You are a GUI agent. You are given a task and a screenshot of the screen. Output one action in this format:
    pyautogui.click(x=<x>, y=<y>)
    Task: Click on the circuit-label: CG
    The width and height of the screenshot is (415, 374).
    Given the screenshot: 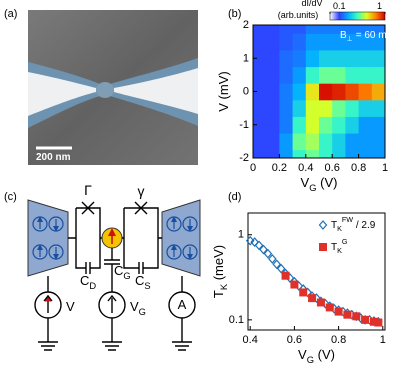 What is the action you would take?
    pyautogui.click(x=122, y=272)
    